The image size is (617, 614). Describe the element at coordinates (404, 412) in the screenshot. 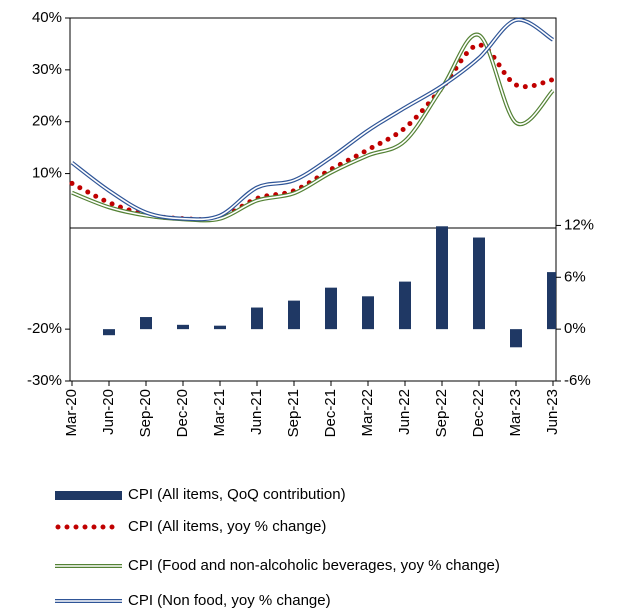

I see `x-tick-label: Jun-22` at that location.